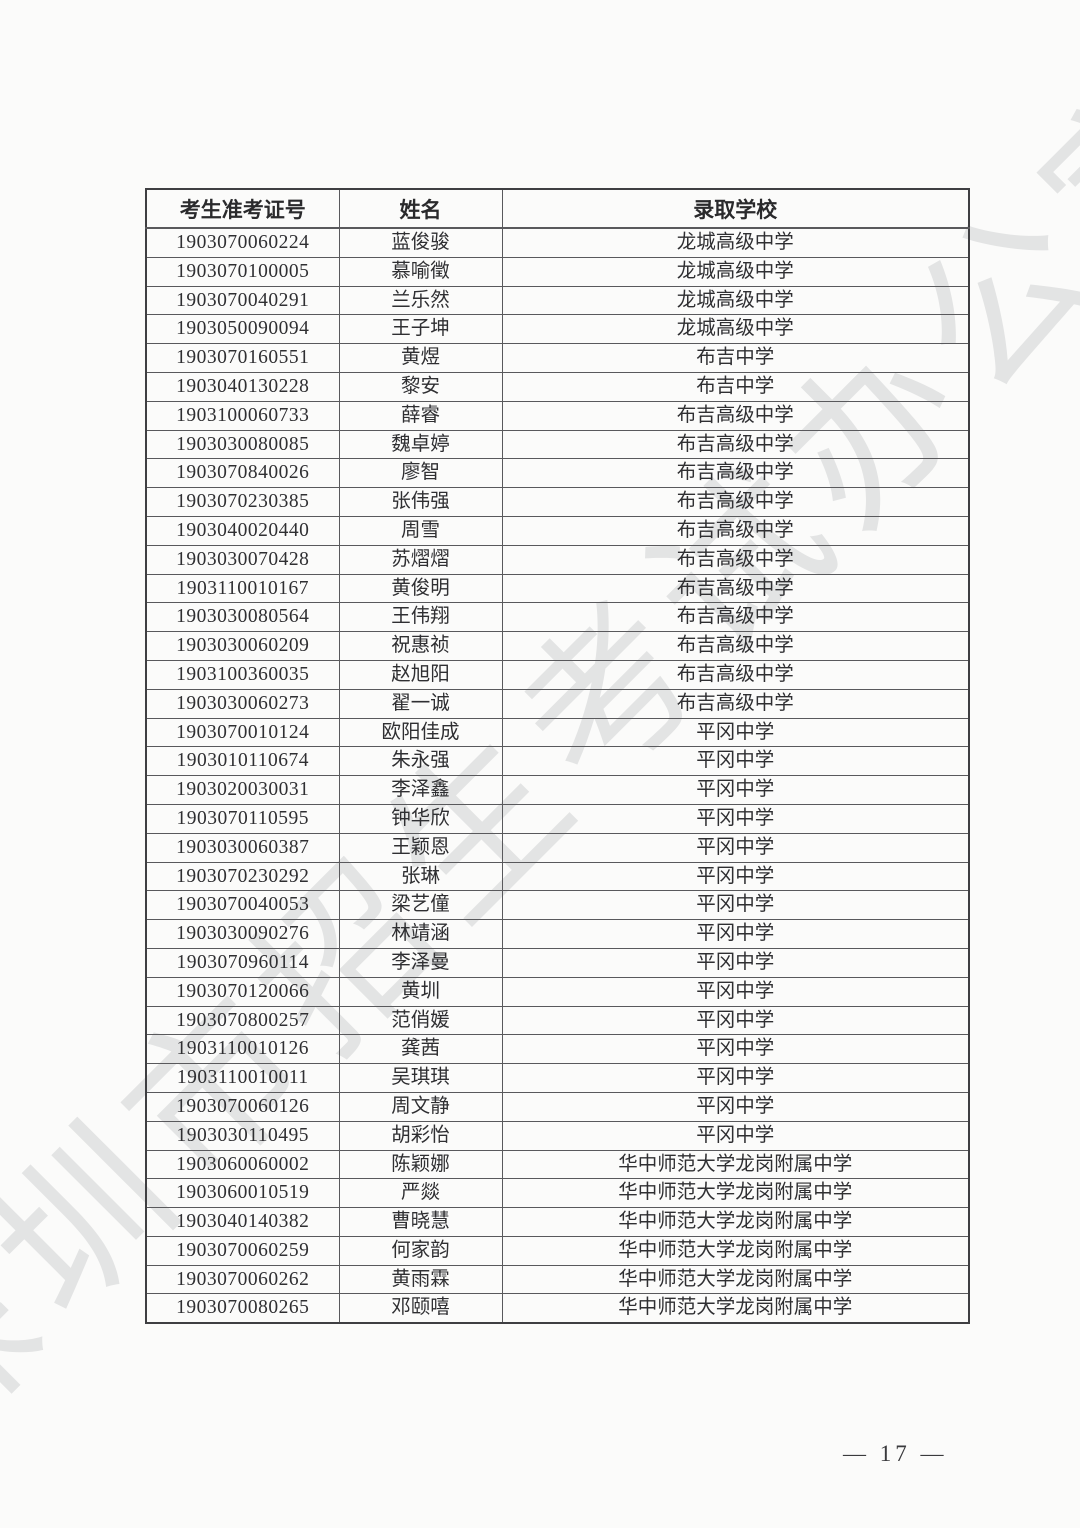 The image size is (1080, 1528). Describe the element at coordinates (557, 1279) in the screenshot. I see `table-row: 1903070060262 黄雨霖 华中师范大学龙岗附属中学` at that location.